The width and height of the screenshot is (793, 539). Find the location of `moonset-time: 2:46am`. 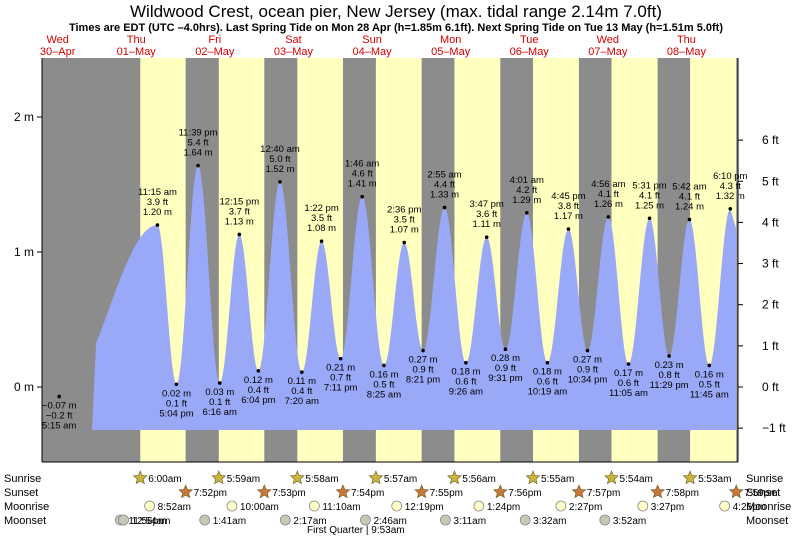

moonset-time: 2:46am is located at coordinates (389, 521).